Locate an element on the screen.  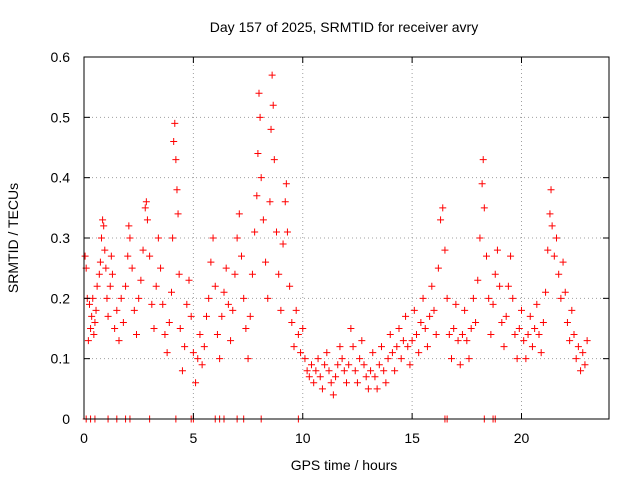
x-tick-label: 15 is located at coordinates (412, 438).